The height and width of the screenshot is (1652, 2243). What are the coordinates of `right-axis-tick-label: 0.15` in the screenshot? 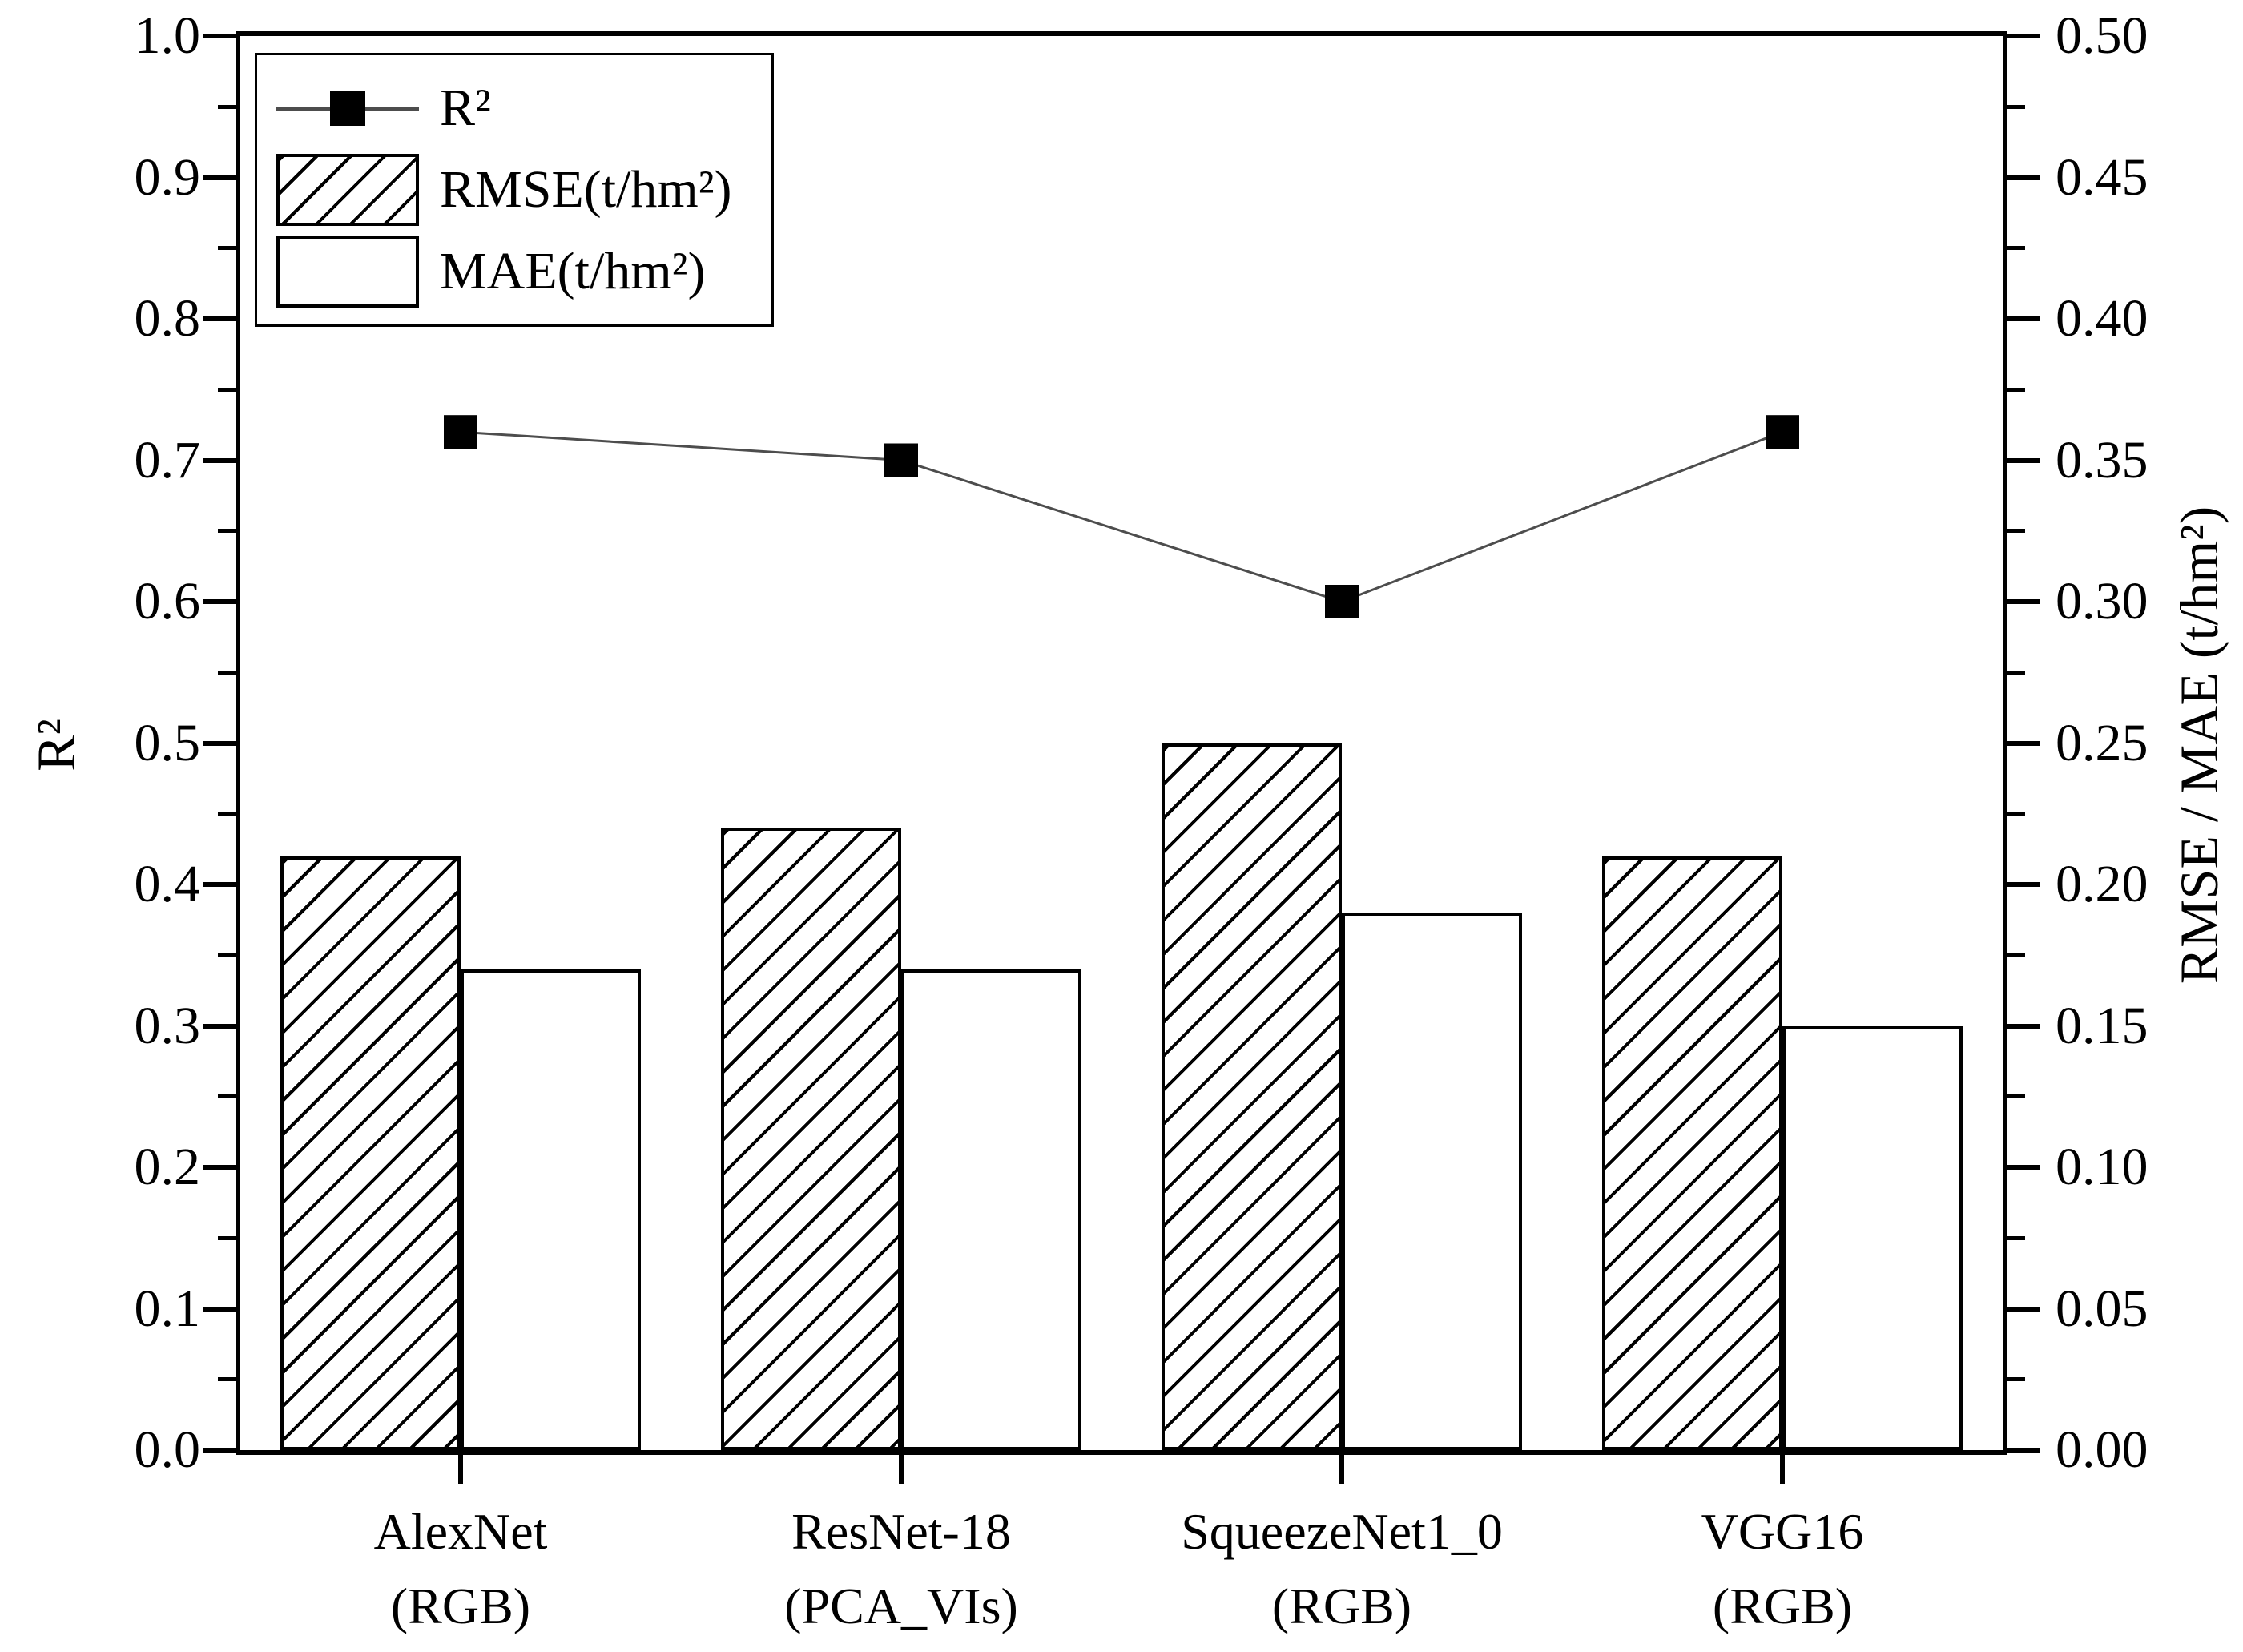 It's located at (2102, 1025).